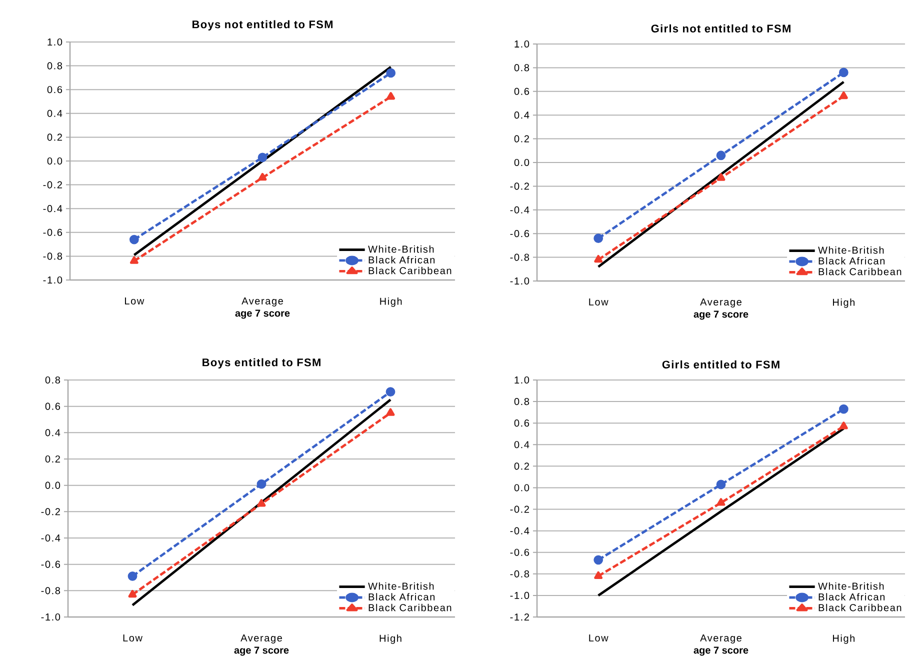 The height and width of the screenshot is (665, 915). Describe the element at coordinates (261, 363) in the screenshot. I see `chart-title: Boys entitled to FSM` at that location.